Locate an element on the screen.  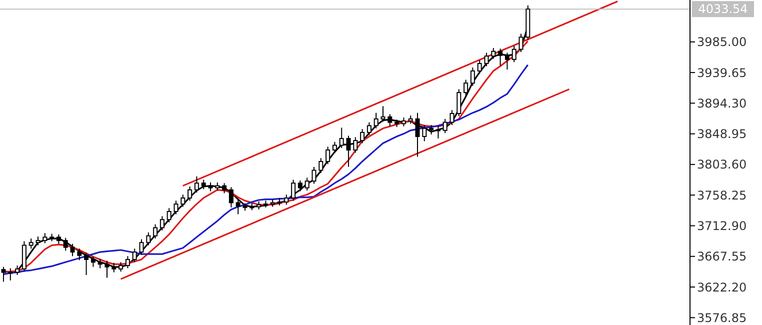
y-tick-label: 3712.90 is located at coordinates (722, 226).